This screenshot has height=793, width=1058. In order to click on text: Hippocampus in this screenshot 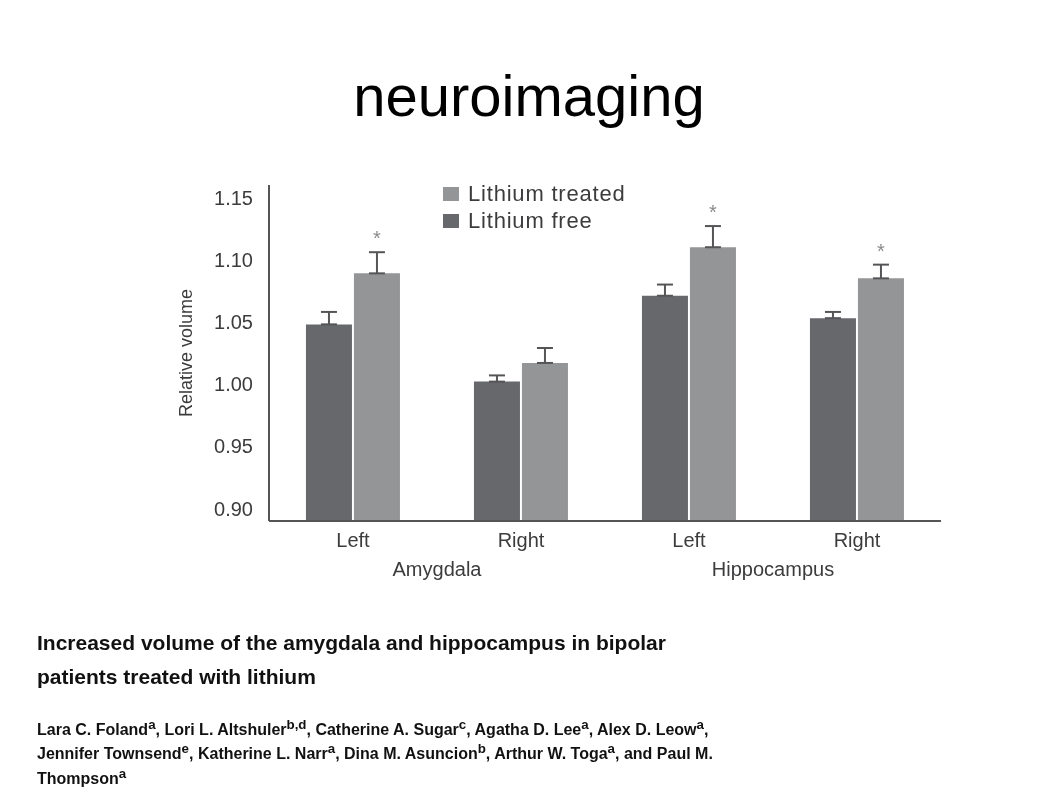, I will do `click(773, 569)`.